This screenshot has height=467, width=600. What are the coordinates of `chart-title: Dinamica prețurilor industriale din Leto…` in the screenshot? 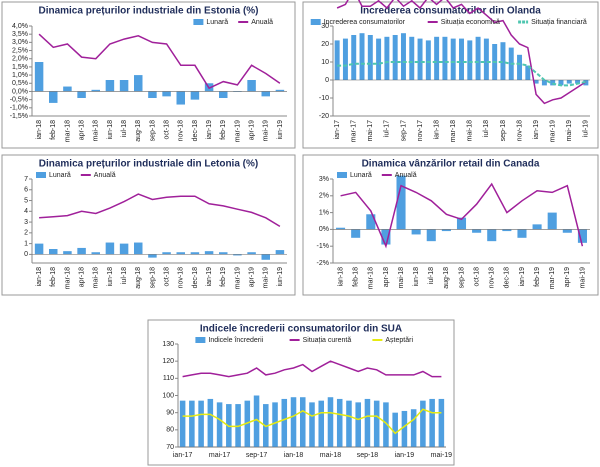 It's located at (148, 164).